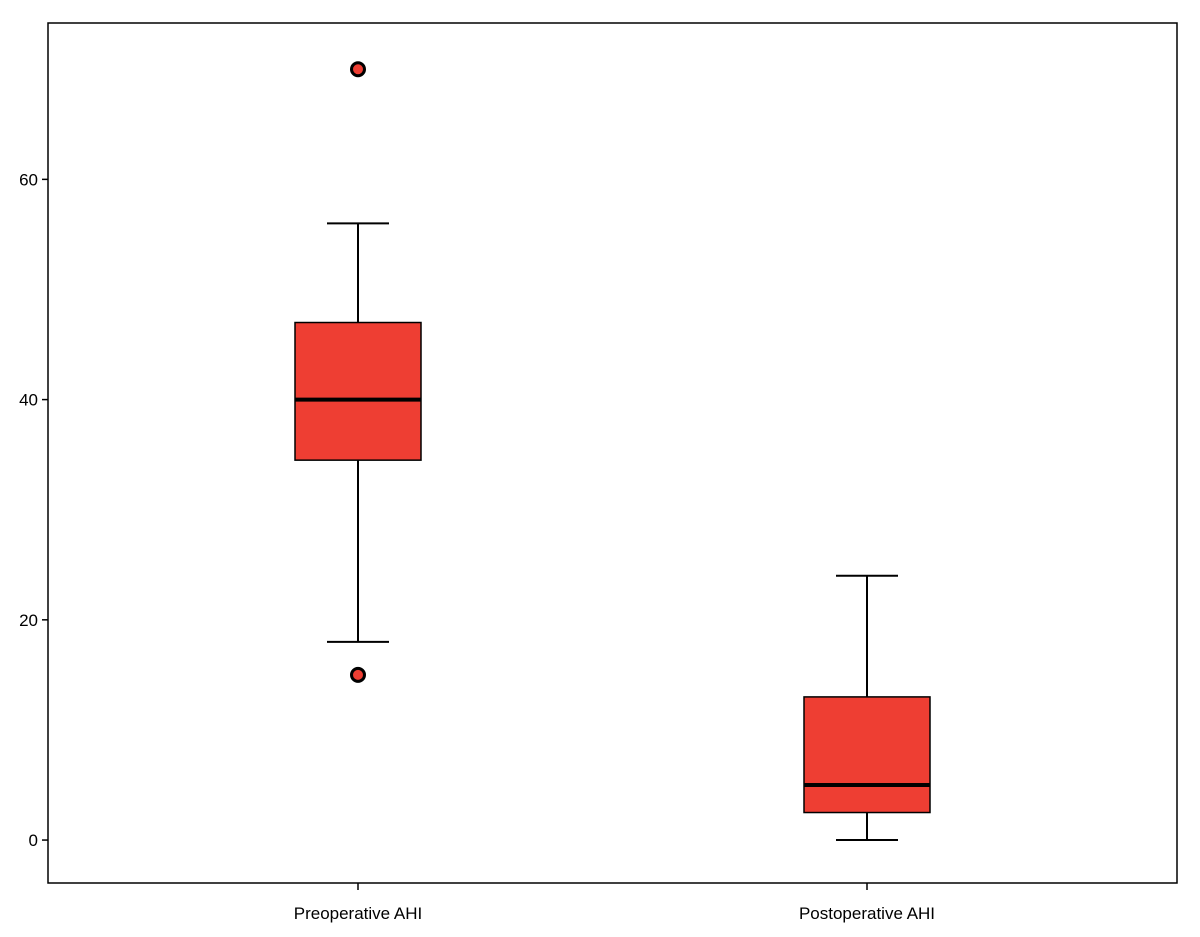 Image resolution: width=1200 pixels, height=937 pixels. Describe the element at coordinates (28, 400) in the screenshot. I see `y-tick-label: 40` at that location.